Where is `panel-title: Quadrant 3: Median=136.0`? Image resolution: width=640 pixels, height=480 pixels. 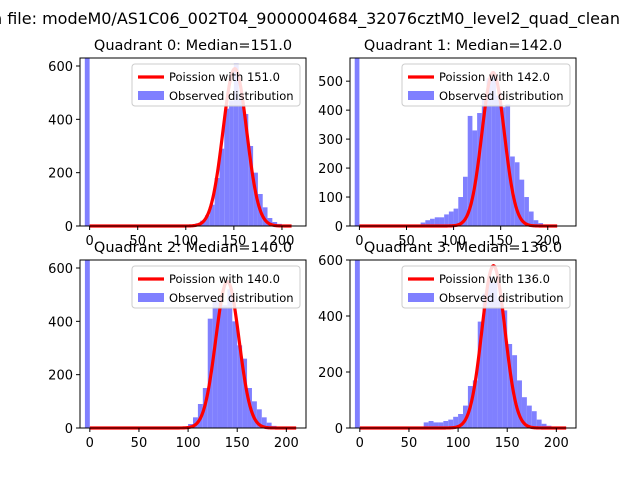 panel-title: Quadrant 3: Median=136.0 is located at coordinates (463, 248).